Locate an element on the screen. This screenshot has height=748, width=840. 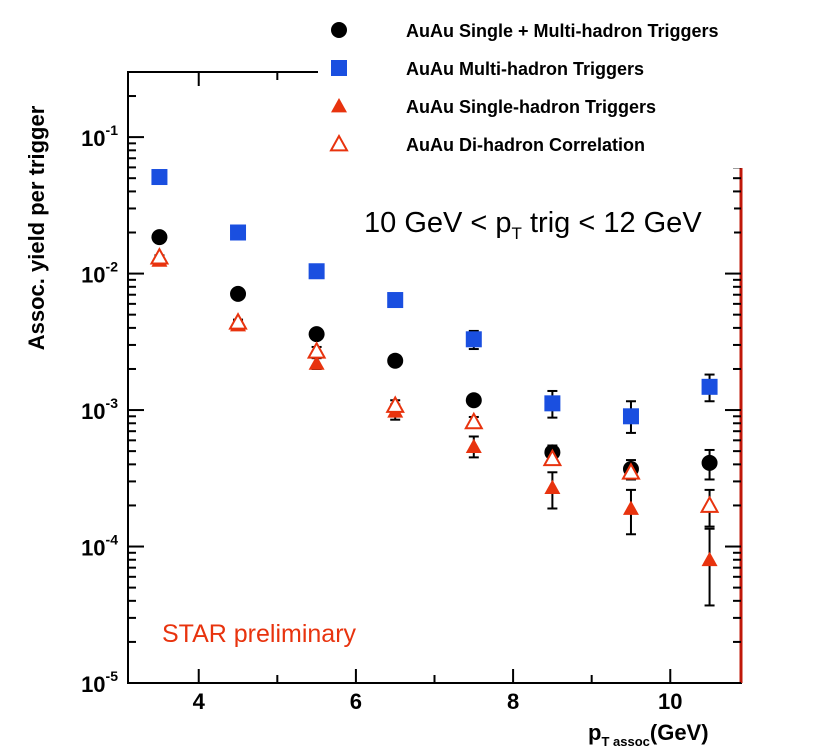
y-axis-title: Assoc. yield per trigger is located at coordinates (36, 227).